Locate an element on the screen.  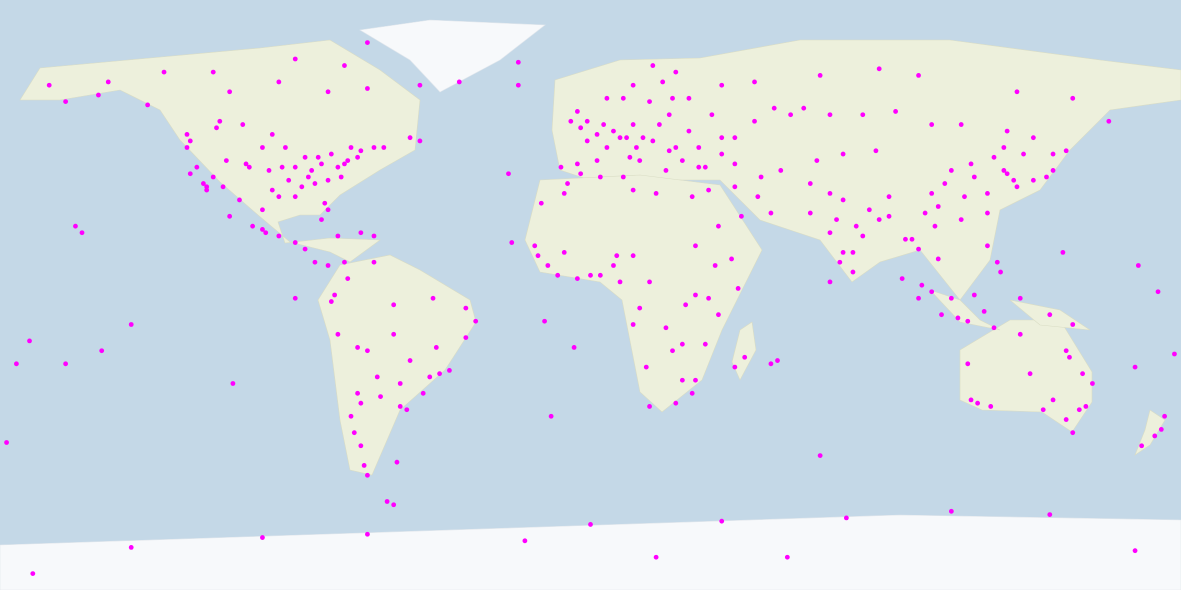
africa is located at coordinates (643, 293).